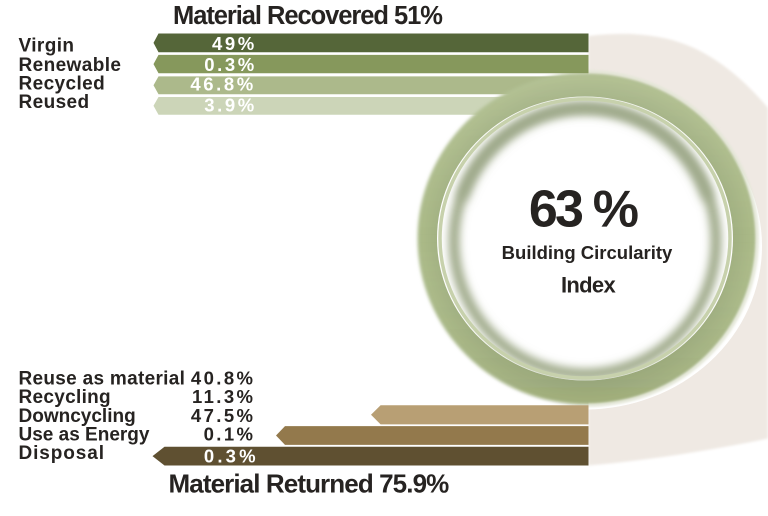  Describe the element at coordinates (222, 83) in the screenshot. I see `svg-text: 46.8%` at that location.